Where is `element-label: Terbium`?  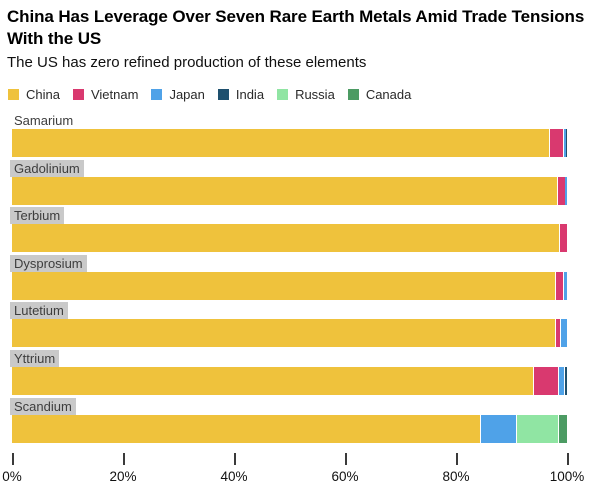 element-label: Terbium is located at coordinates (37, 216).